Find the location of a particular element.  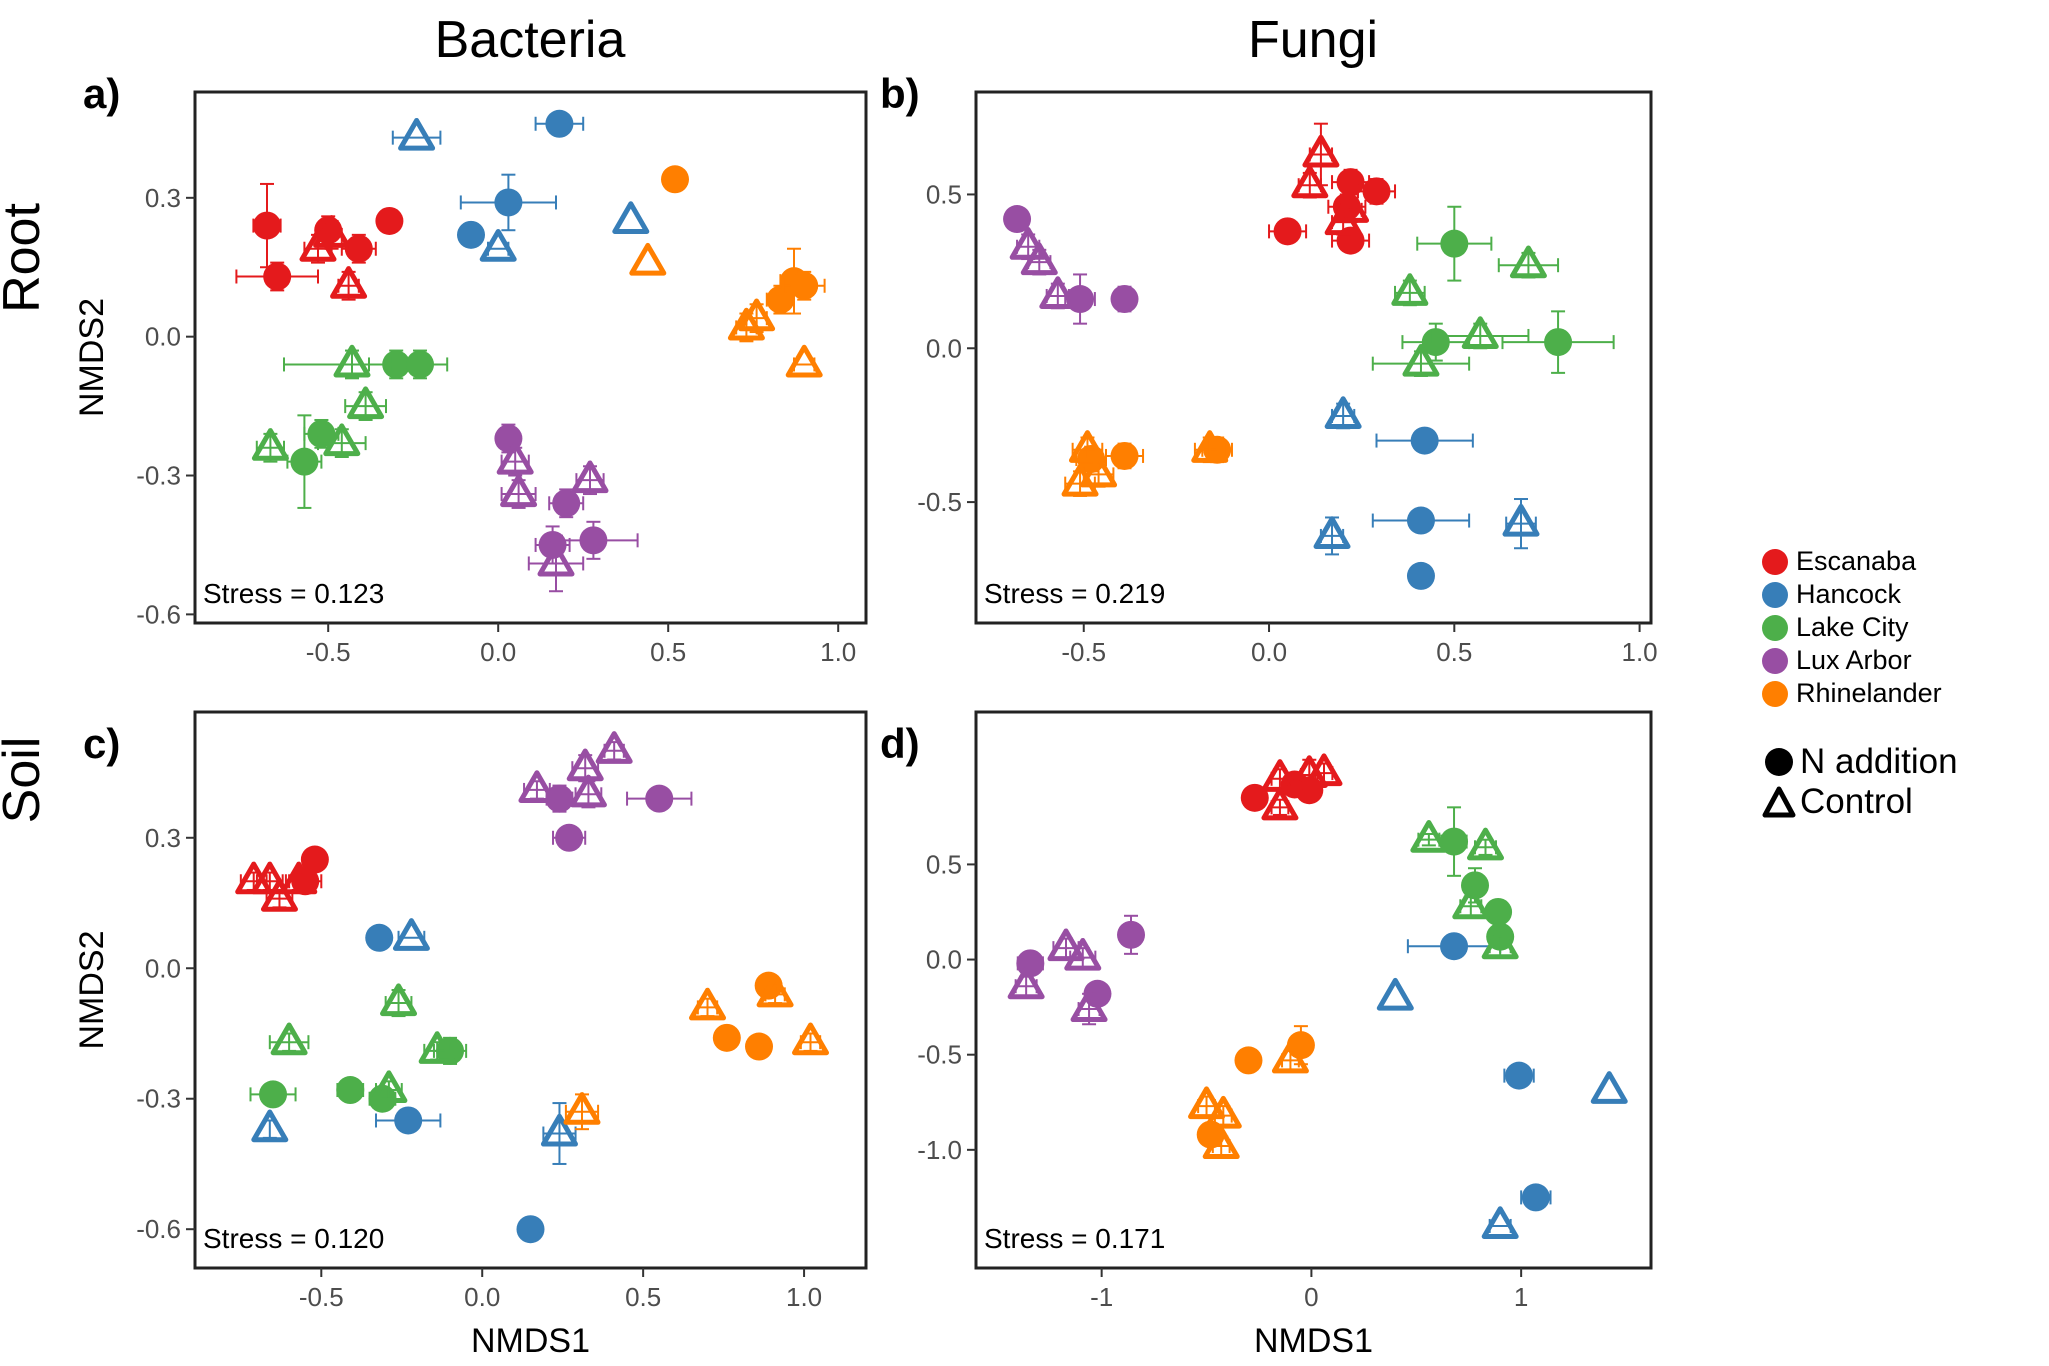

legend-treatments: N addition Control is located at coordinates (1860, 782).